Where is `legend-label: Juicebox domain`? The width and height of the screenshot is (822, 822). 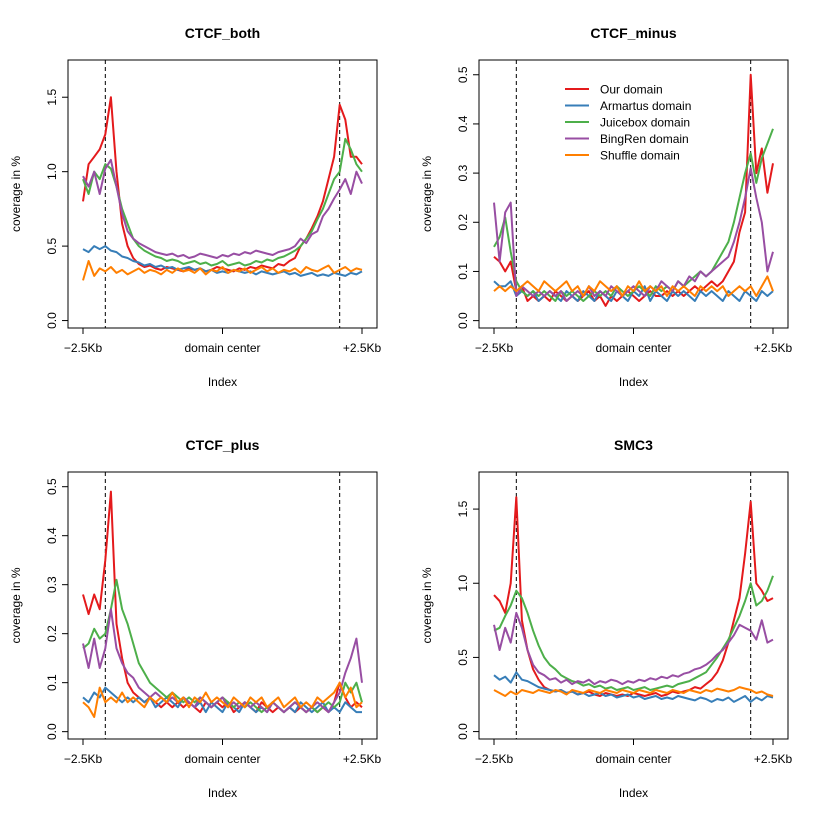
legend-label: Juicebox domain is located at coordinates (645, 123).